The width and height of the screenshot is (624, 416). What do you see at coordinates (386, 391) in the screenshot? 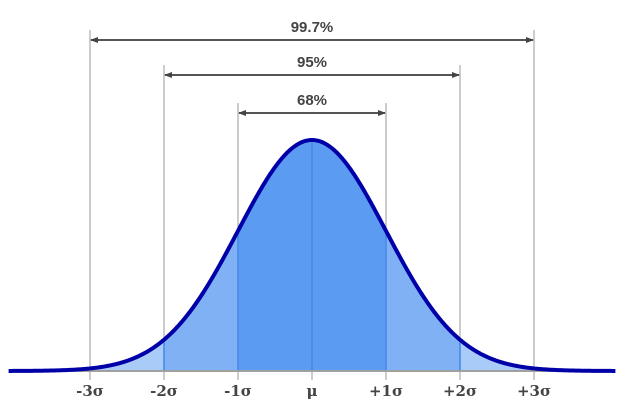
I see `x-tick-label: +1σ` at bounding box center [386, 391].